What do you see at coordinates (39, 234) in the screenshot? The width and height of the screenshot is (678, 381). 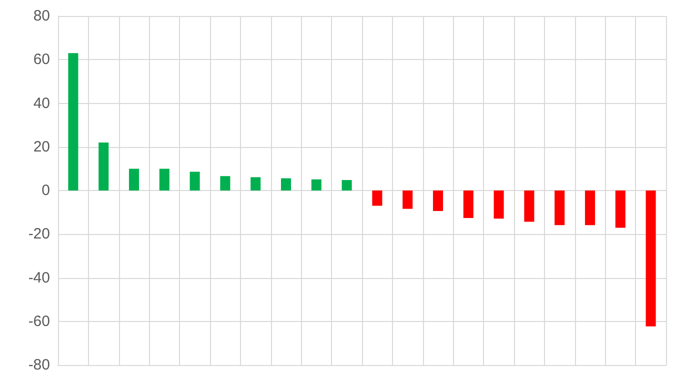 I see `y-tick-label: -20` at bounding box center [39, 234].